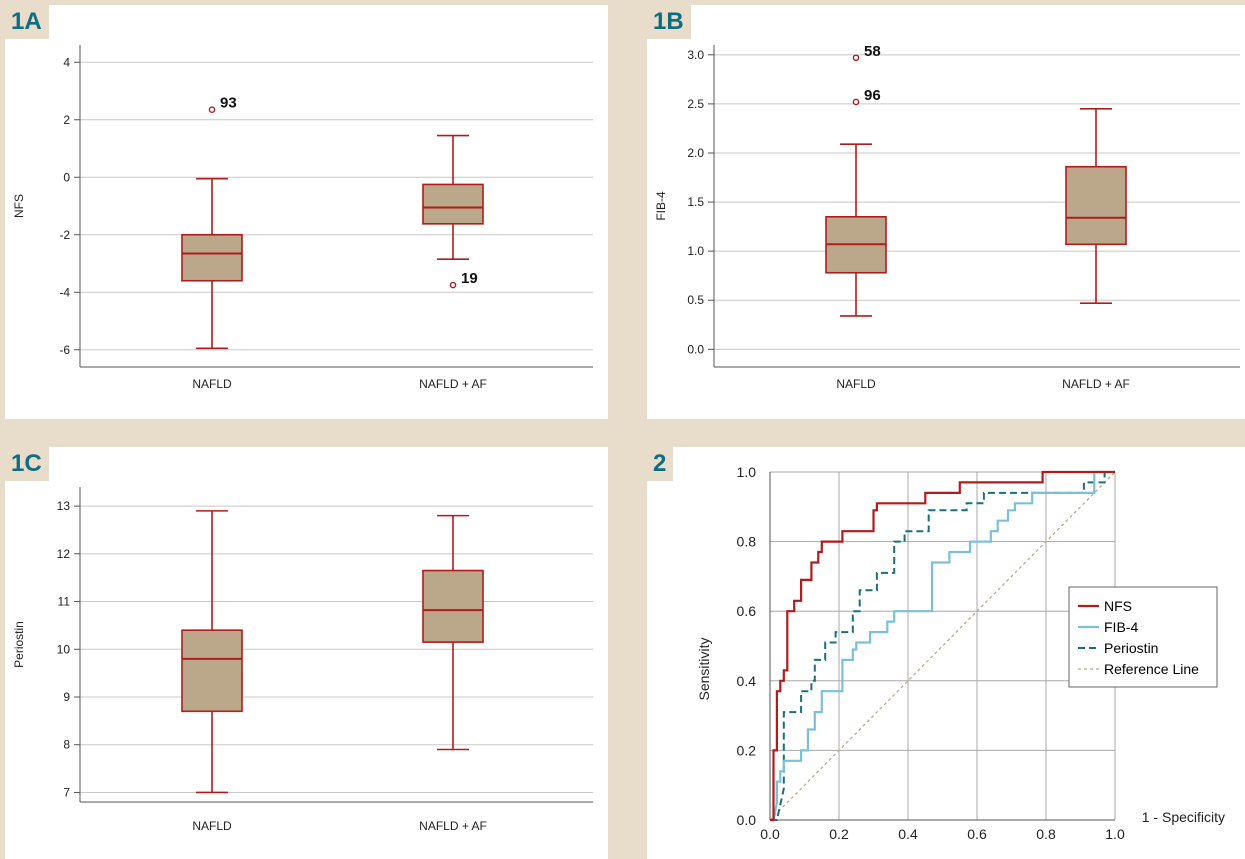  Describe the element at coordinates (64, 292) in the screenshot. I see `ytick-label: -4` at that location.